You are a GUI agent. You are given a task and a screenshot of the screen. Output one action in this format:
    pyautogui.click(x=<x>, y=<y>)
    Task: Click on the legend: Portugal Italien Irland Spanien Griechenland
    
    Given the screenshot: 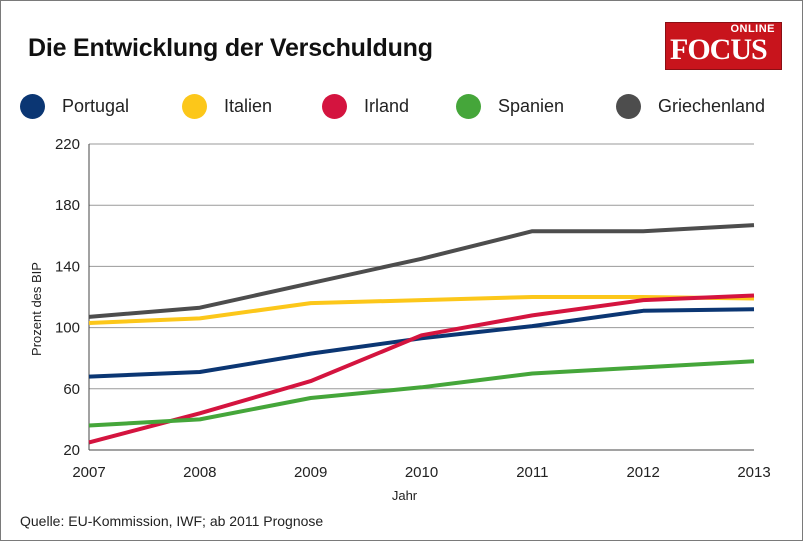 What is the action you would take?
    pyautogui.click(x=410, y=106)
    